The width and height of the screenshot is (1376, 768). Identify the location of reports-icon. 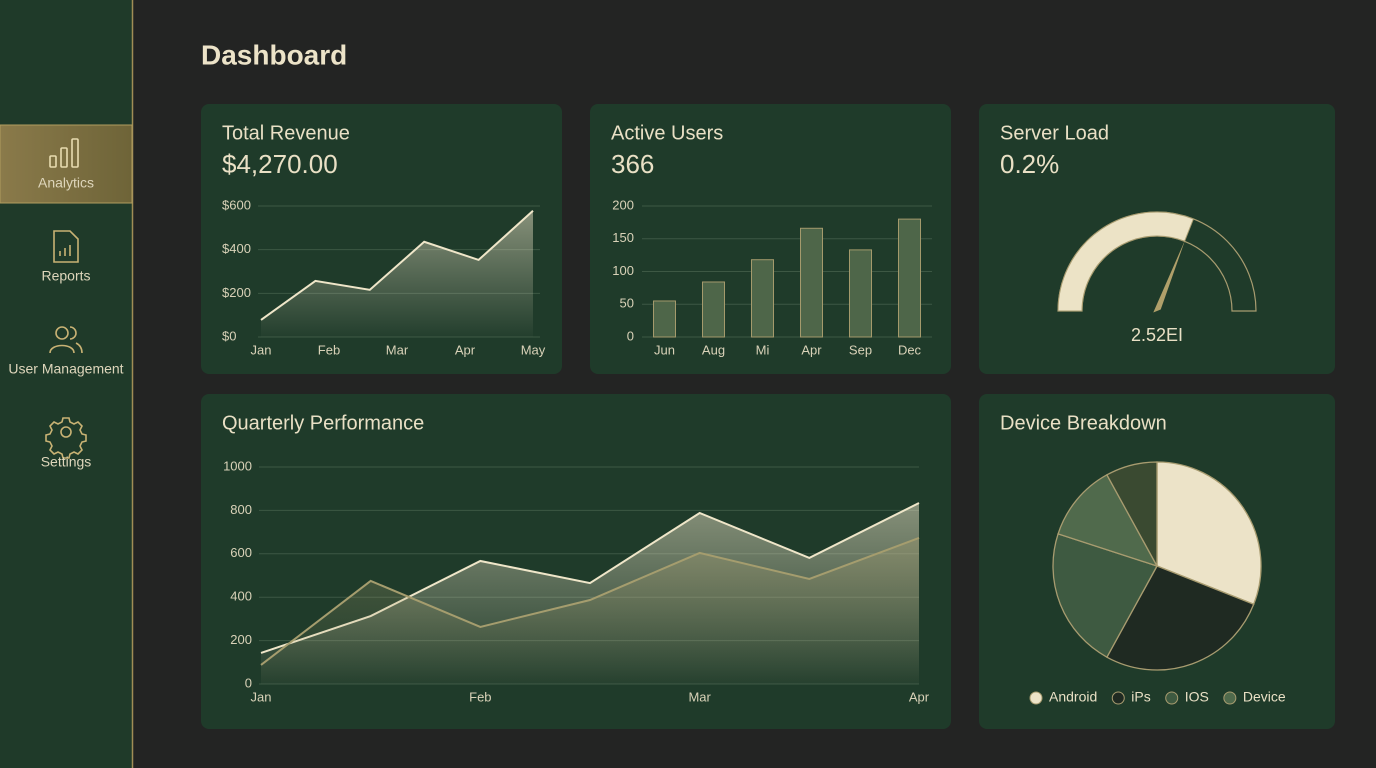
(66, 246).